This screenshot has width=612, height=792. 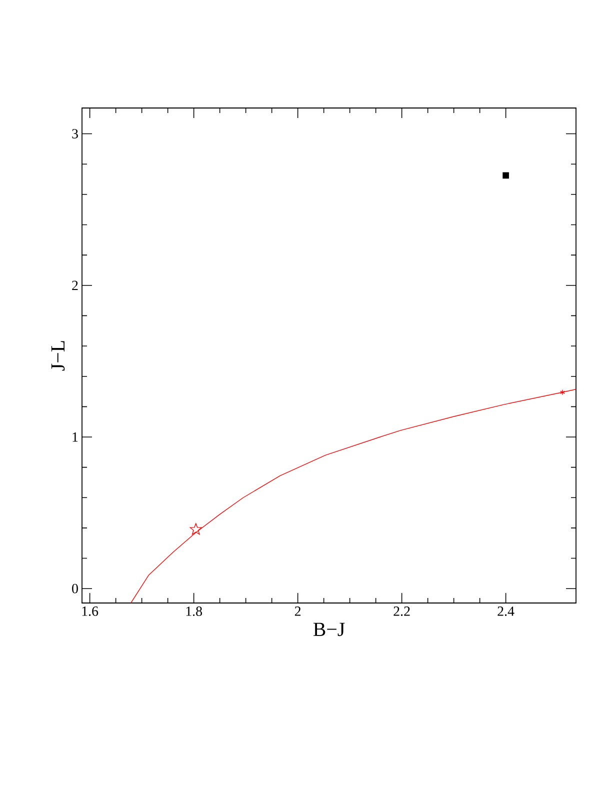 I want to click on y-axis-title: J−L, so click(x=58, y=356).